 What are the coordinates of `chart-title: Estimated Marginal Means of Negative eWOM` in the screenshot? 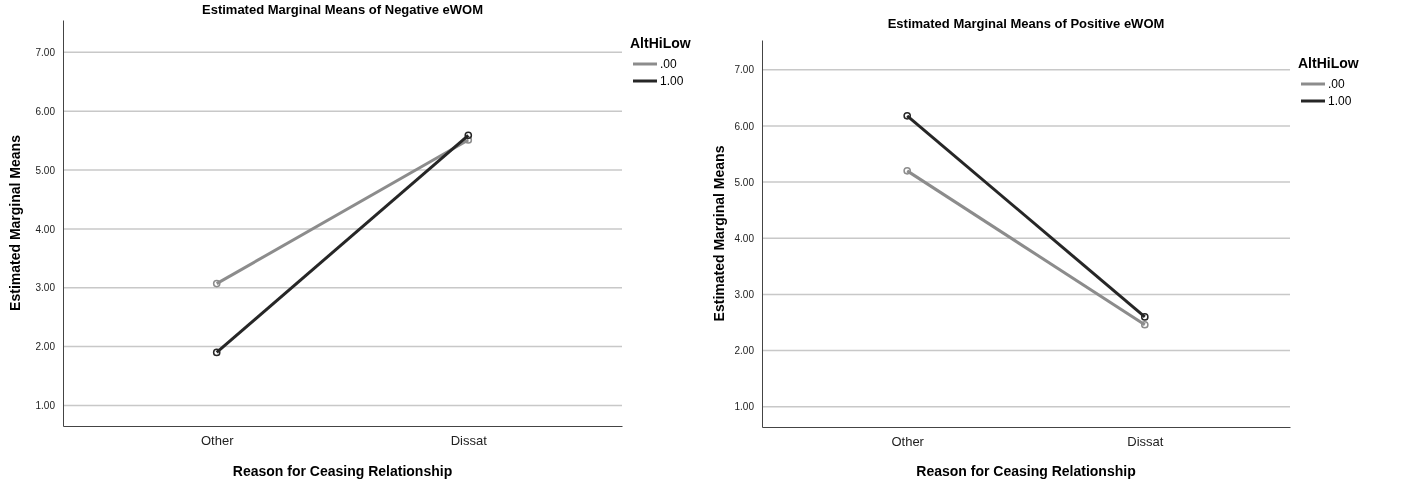 It's located at (342, 9).